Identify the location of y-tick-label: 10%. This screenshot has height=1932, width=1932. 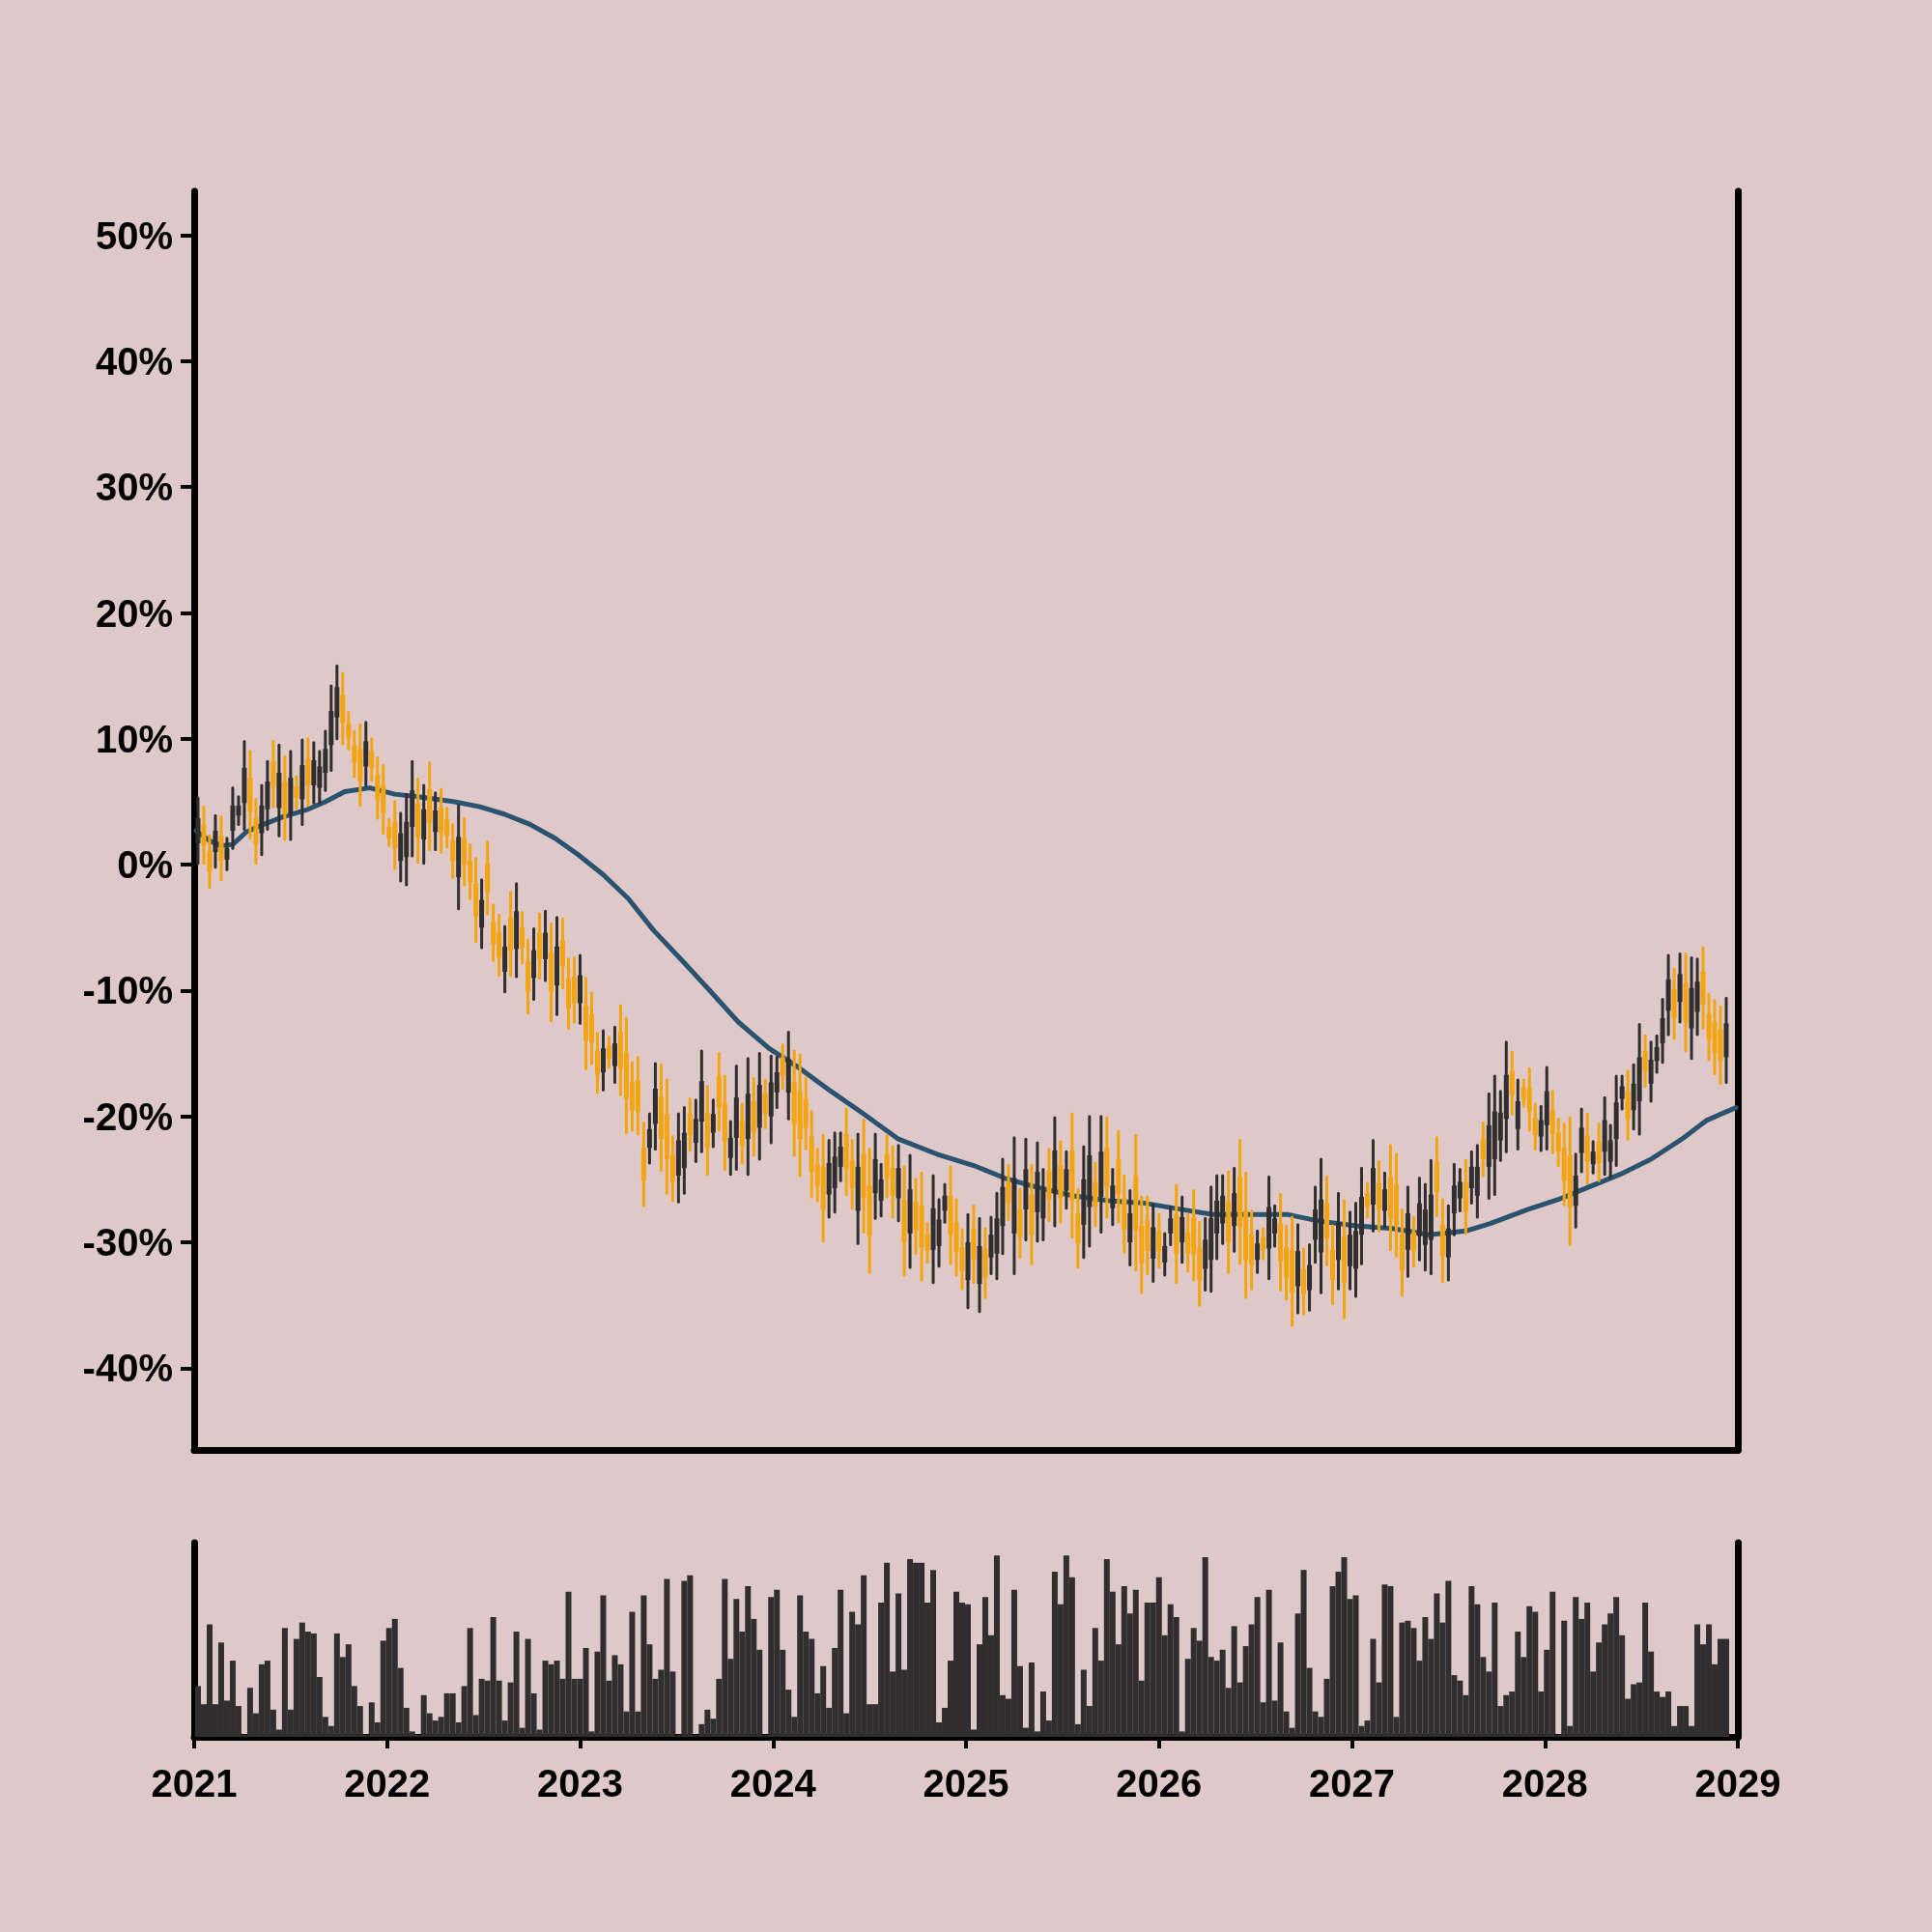
(134, 738).